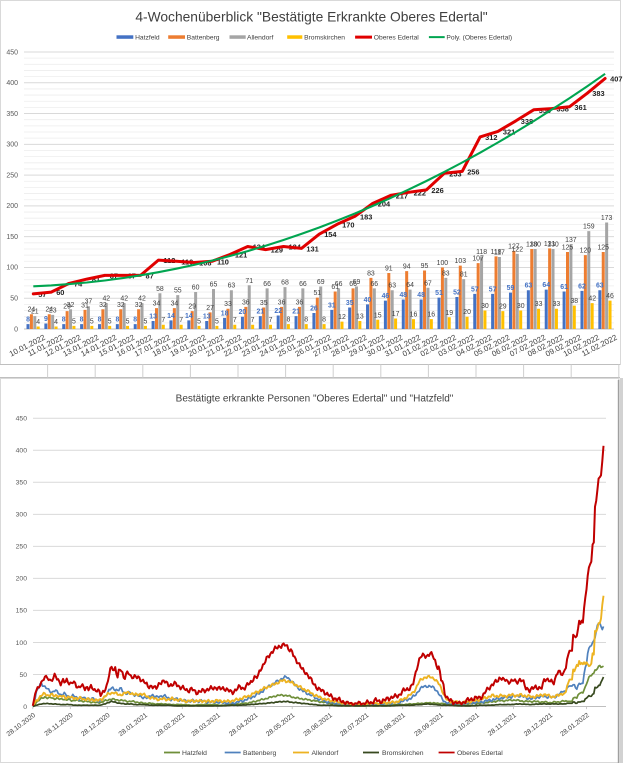 The image size is (623, 768). Describe the element at coordinates (278, 311) in the screenshot. I see `svg-text: 22` at that location.